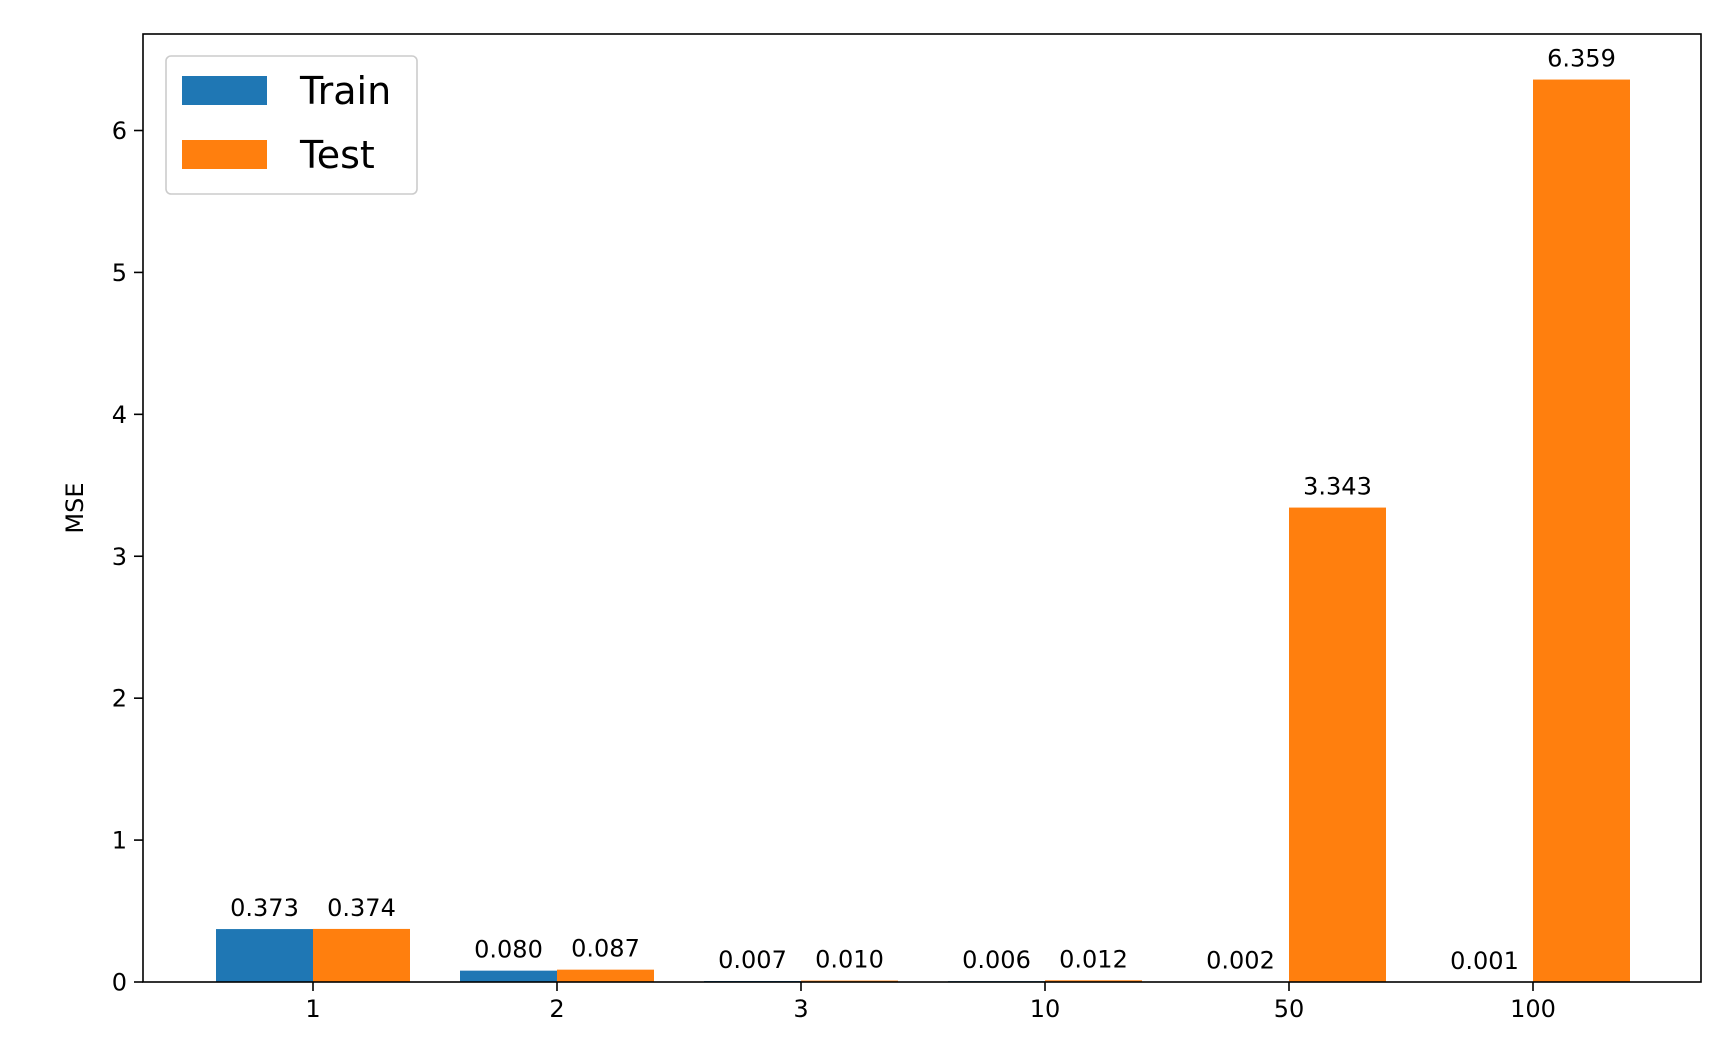  I want to click on bar-value-label-train-1: 0.373, so click(264, 908).